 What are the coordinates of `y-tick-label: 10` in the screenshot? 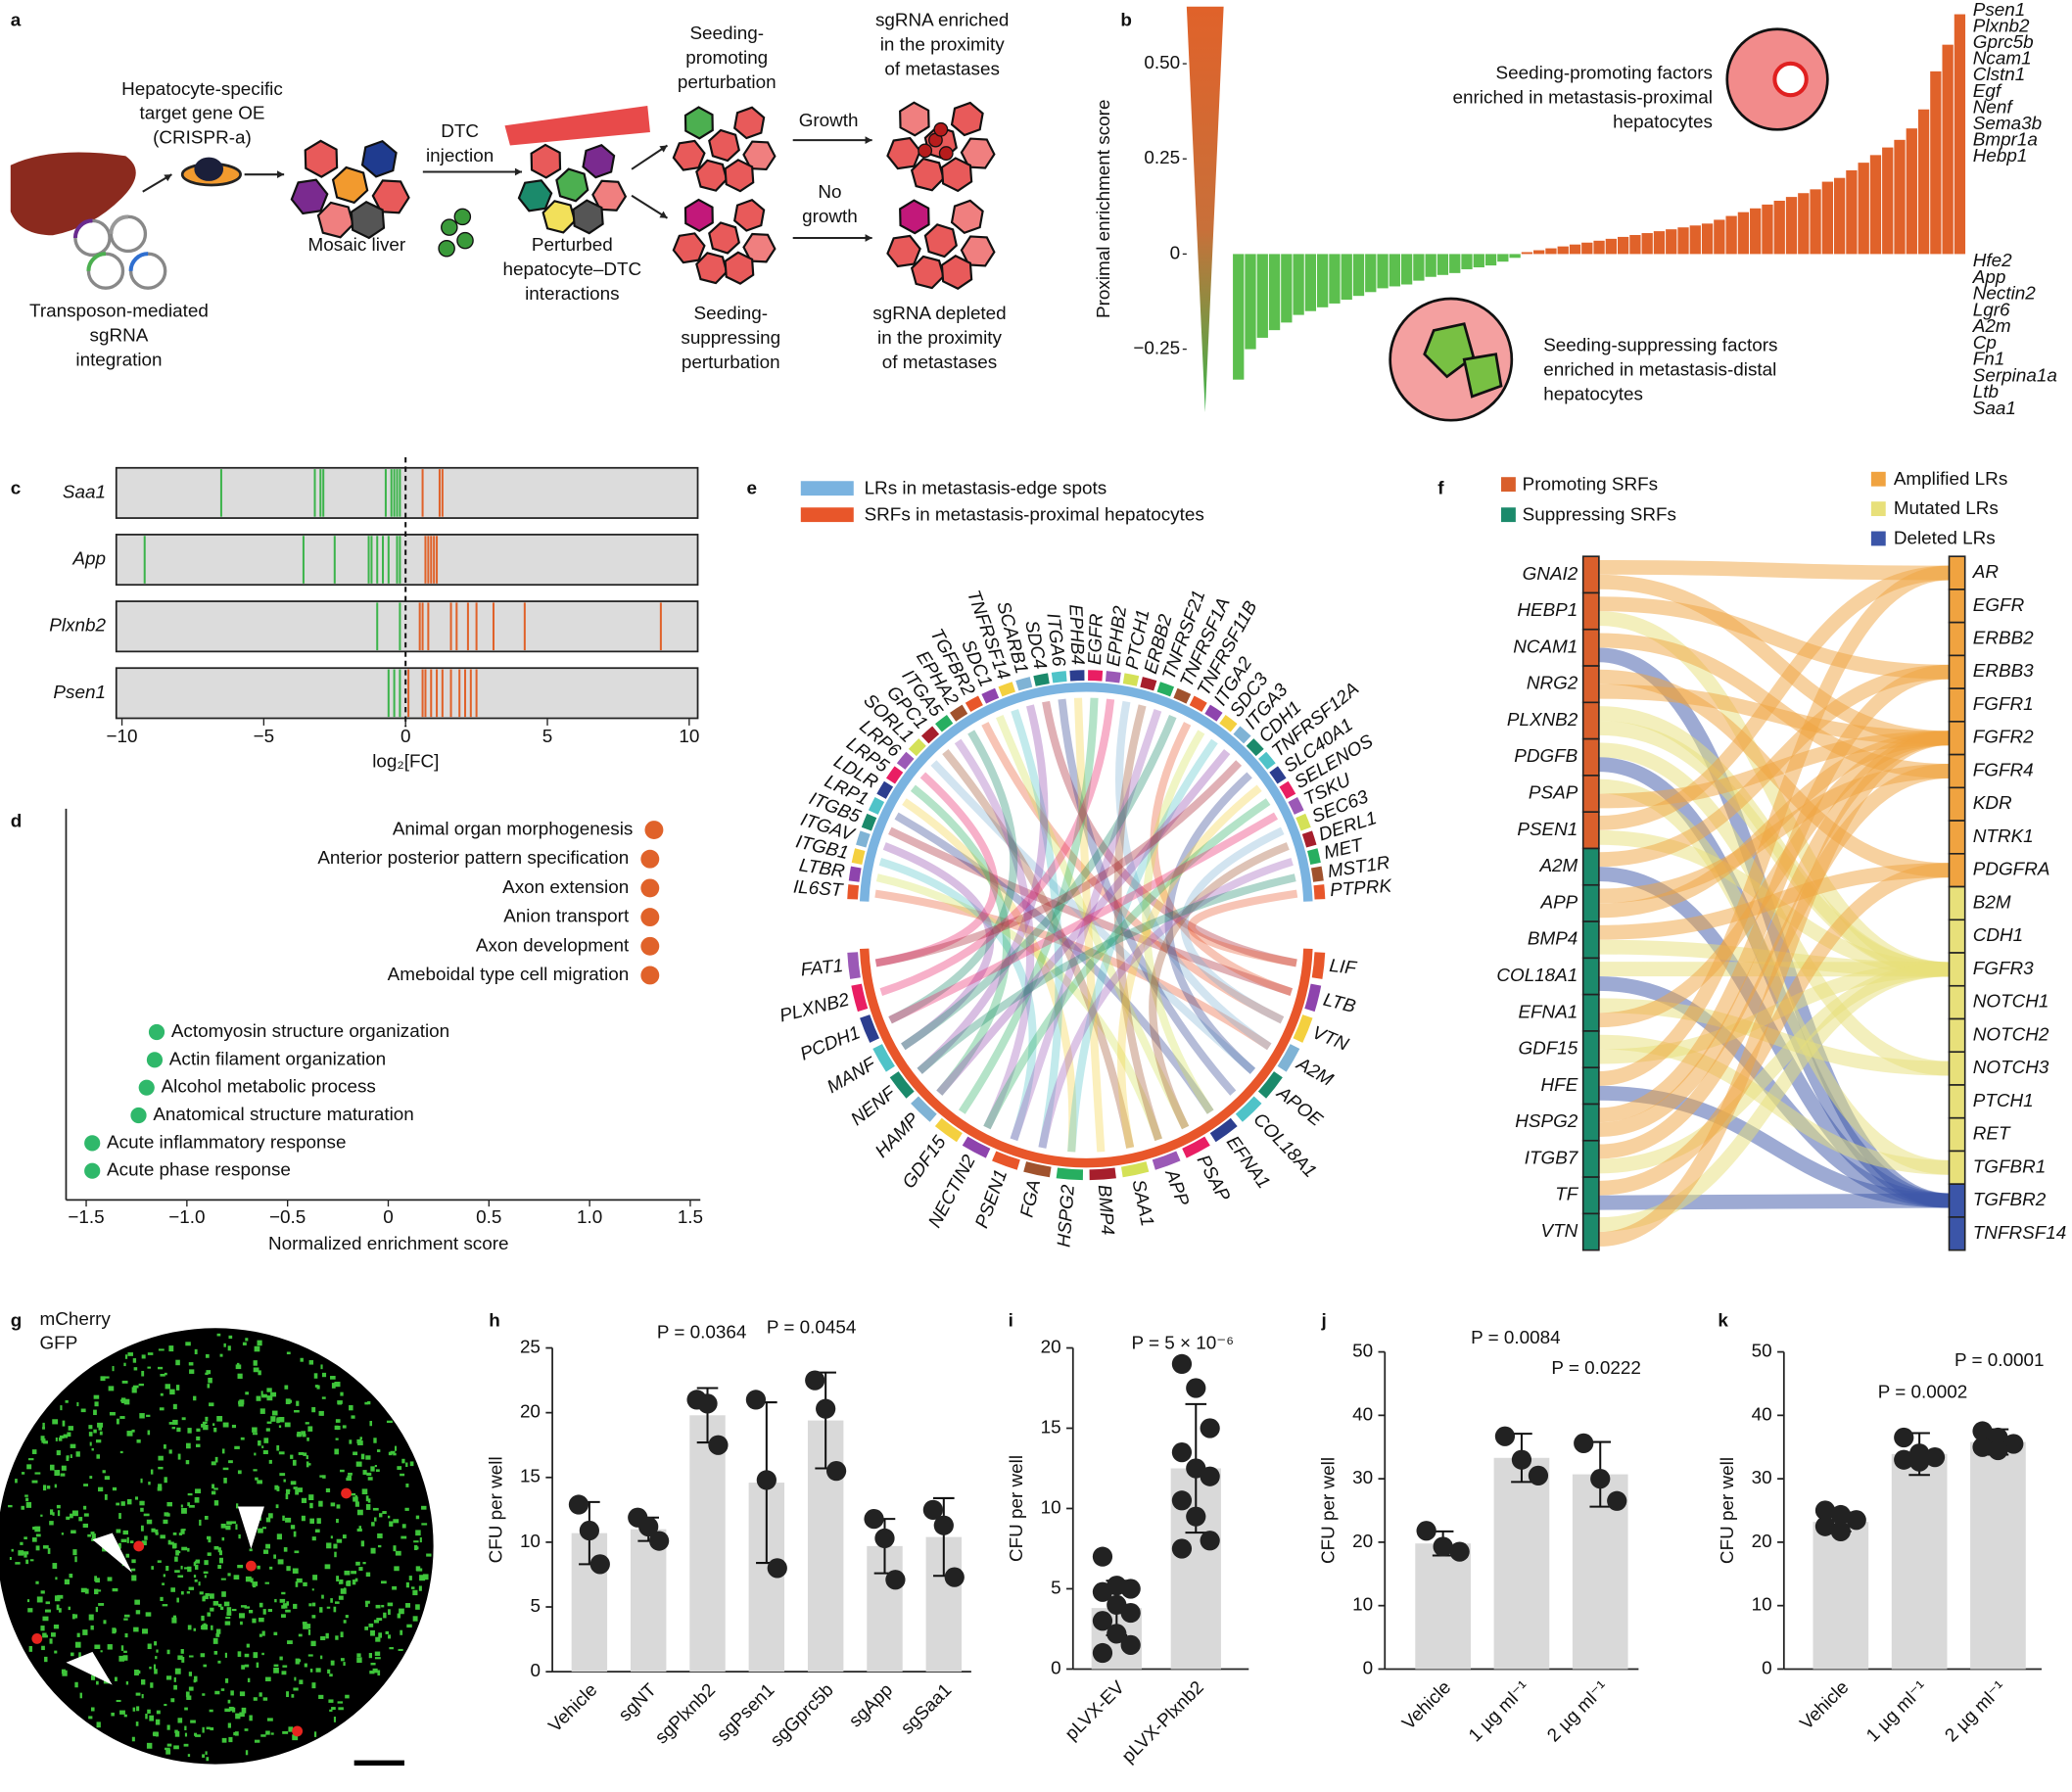 It's located at (530, 1542).